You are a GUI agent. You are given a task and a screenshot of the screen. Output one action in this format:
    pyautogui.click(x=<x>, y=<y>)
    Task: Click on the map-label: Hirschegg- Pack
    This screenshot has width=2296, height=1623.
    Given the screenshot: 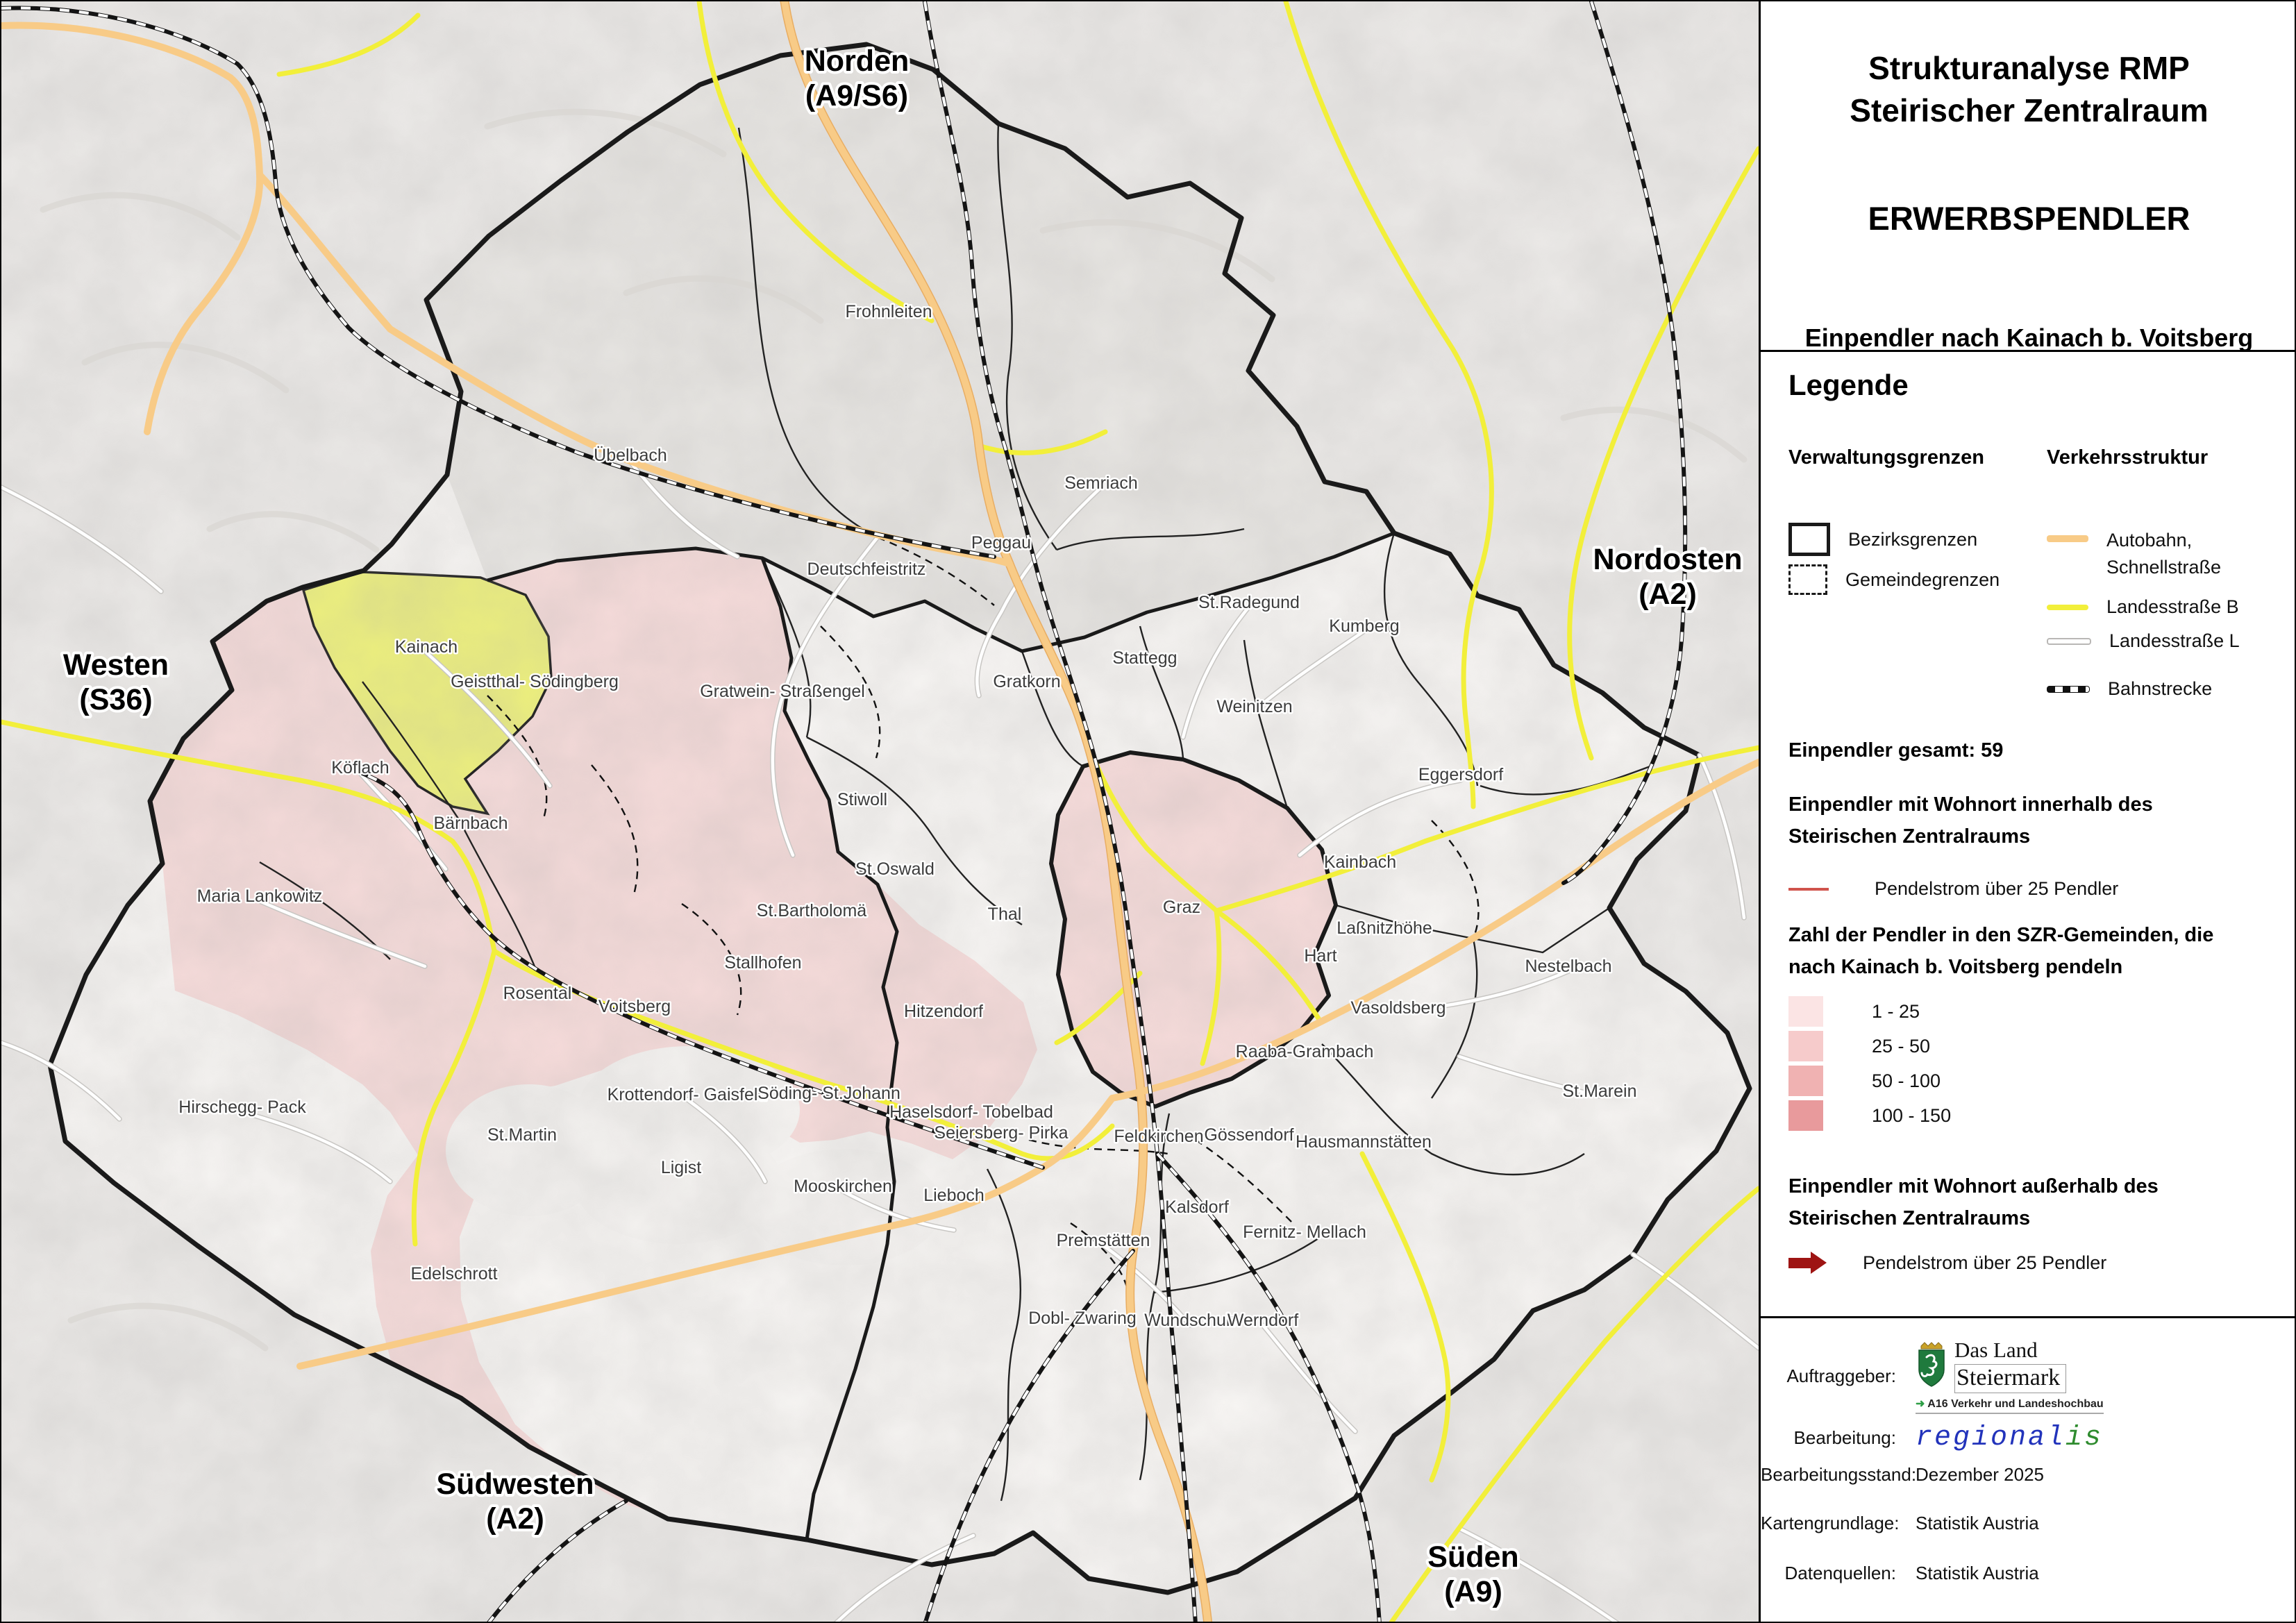 What is the action you would take?
    pyautogui.click(x=242, y=1107)
    